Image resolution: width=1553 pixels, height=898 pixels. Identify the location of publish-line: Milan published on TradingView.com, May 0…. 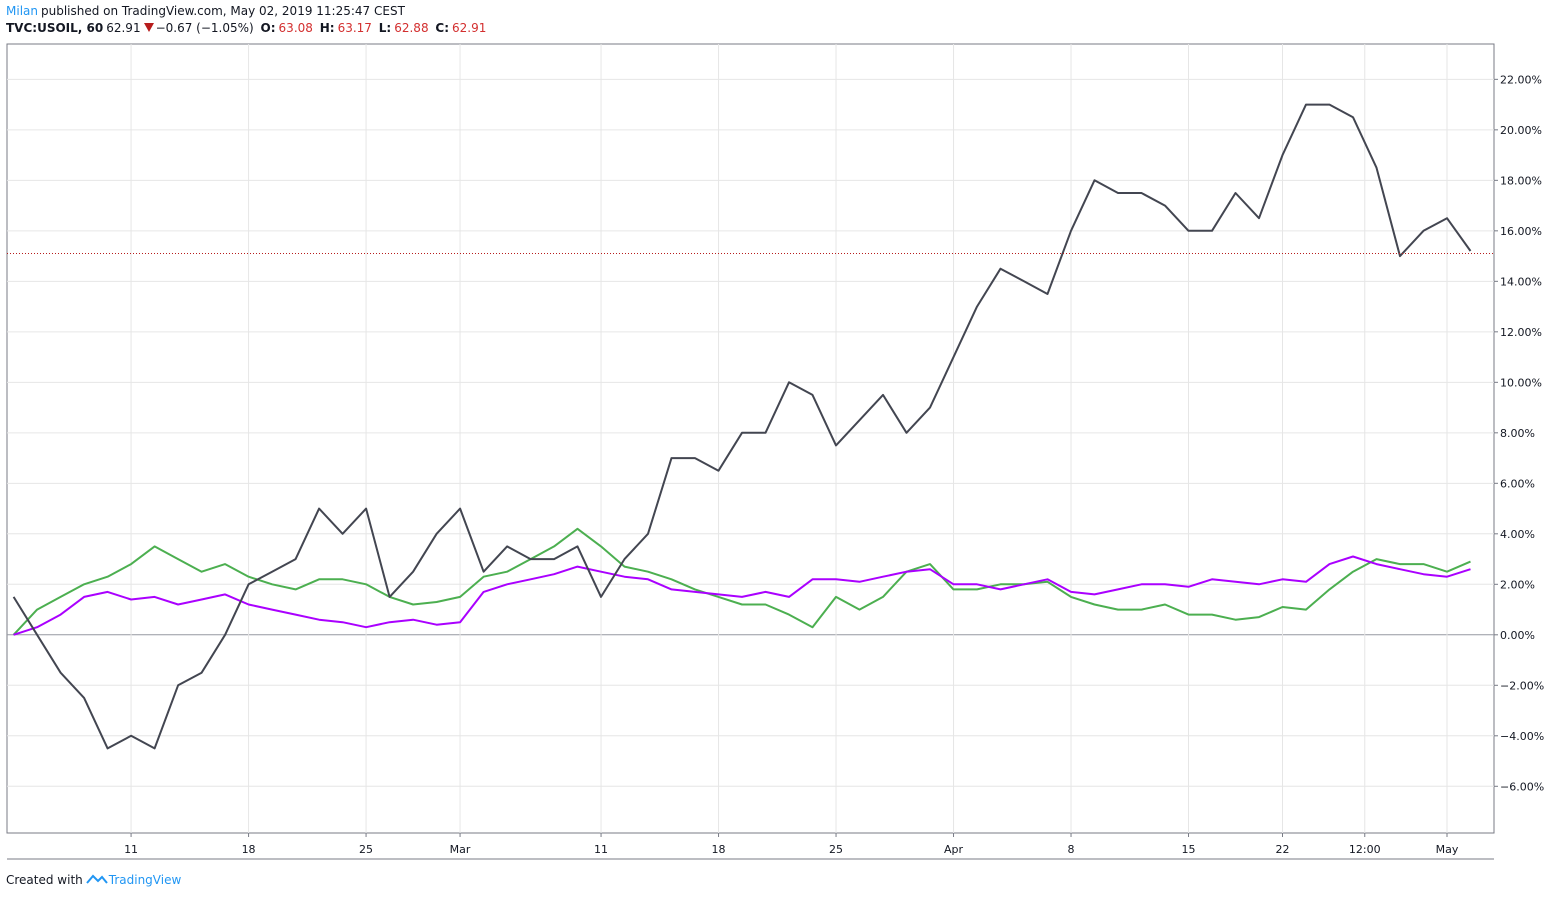
(207, 11).